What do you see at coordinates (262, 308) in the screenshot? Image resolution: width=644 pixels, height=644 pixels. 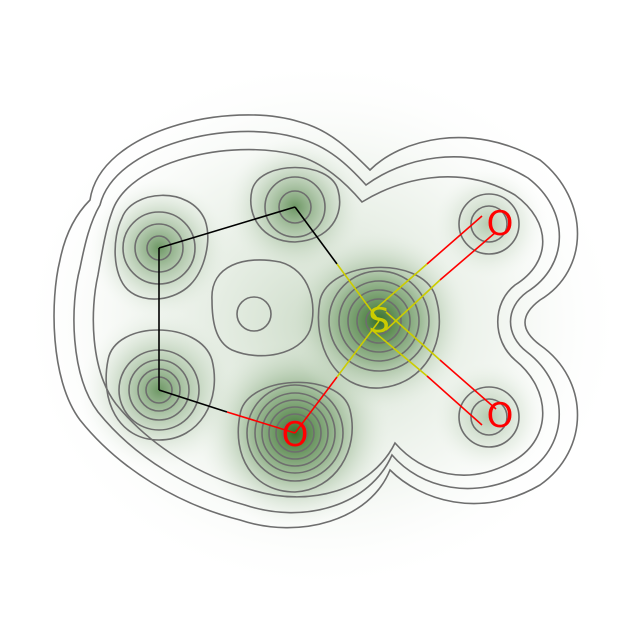 I see `ring-center-contour` at bounding box center [262, 308].